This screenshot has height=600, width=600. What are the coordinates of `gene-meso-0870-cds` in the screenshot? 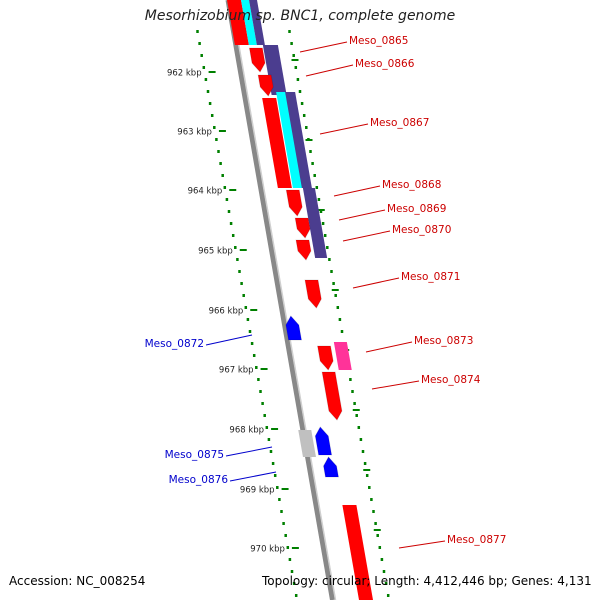 It's located at (302, 228).